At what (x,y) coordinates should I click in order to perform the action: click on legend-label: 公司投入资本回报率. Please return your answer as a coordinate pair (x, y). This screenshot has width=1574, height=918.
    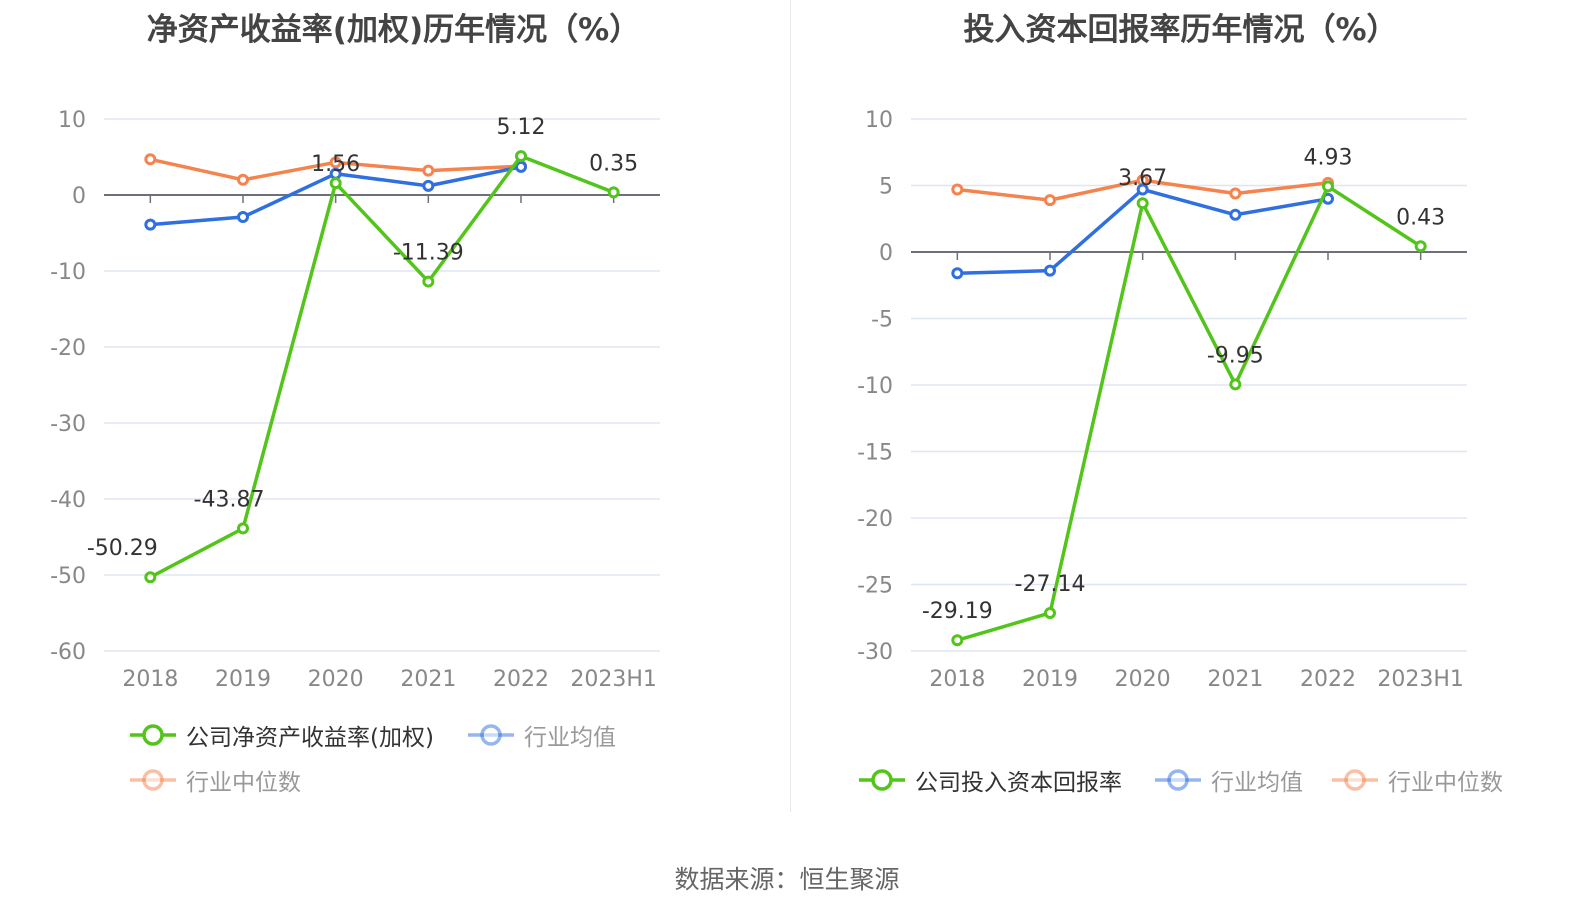
    Looking at the image, I should click on (1018, 783).